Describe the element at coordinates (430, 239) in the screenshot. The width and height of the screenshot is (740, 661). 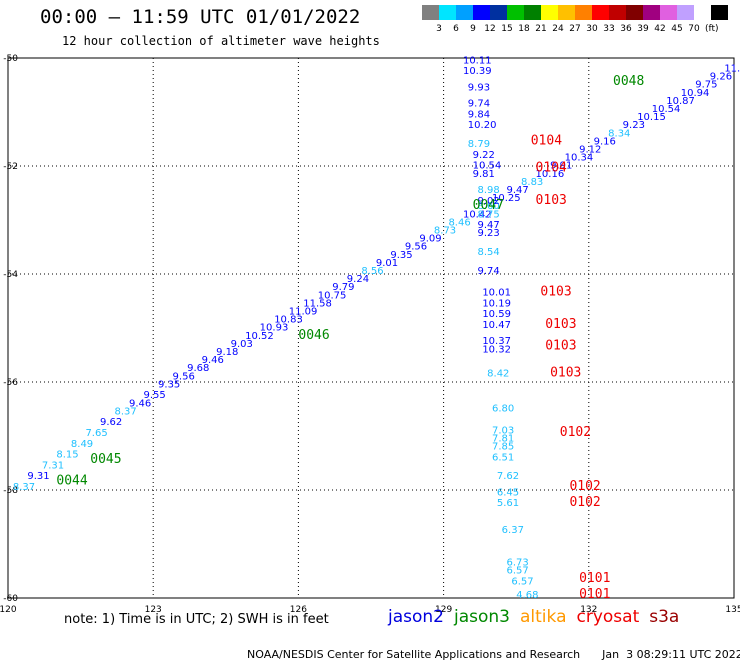
I see `wave-height-label: 9.09` at that location.